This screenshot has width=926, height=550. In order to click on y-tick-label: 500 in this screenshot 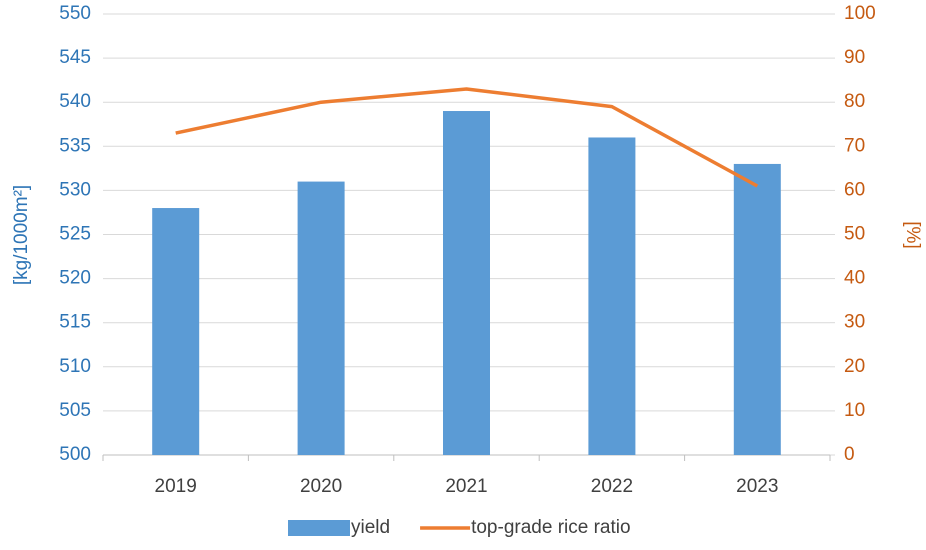, I will do `click(75, 454)`.